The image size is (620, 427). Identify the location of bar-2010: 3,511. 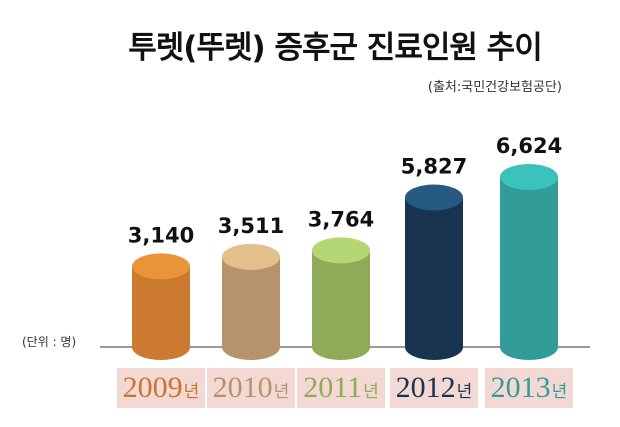
(251, 287).